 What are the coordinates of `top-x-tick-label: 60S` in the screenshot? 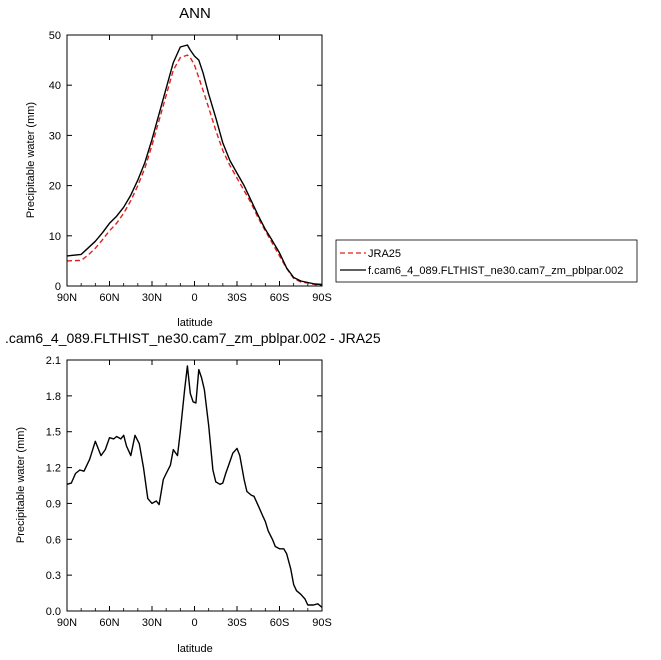 It's located at (280, 298).